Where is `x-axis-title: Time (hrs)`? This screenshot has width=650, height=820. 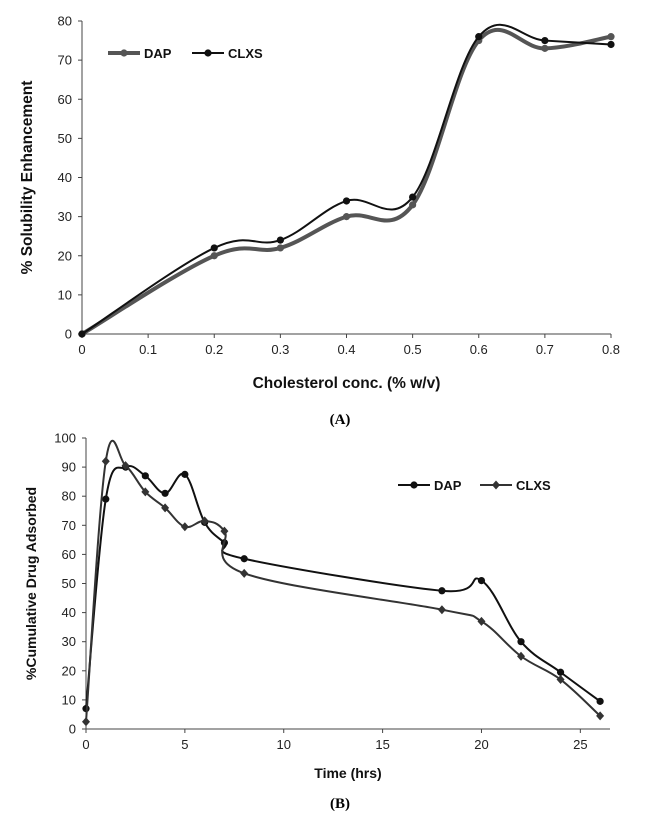 x-axis-title: Time (hrs) is located at coordinates (347, 773).